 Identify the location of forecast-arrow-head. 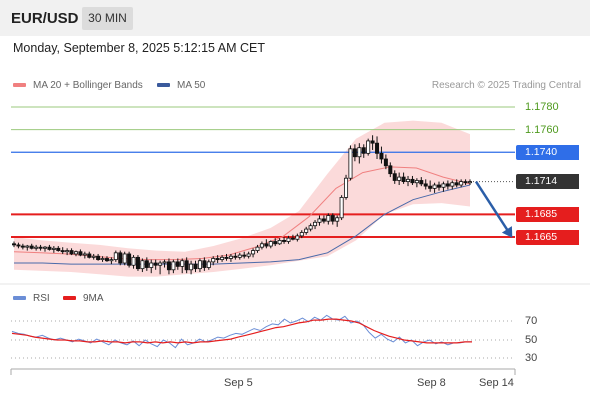
(507, 232).